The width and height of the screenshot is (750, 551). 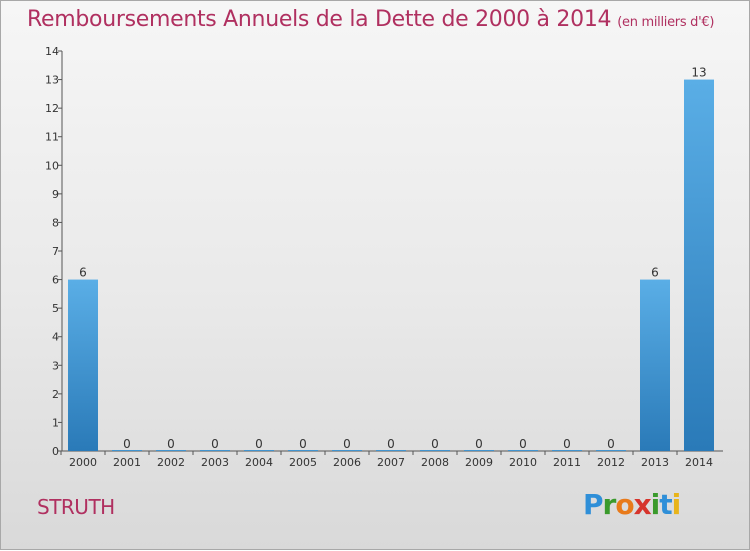 What do you see at coordinates (83, 462) in the screenshot?
I see `x-tick-label: 2000` at bounding box center [83, 462].